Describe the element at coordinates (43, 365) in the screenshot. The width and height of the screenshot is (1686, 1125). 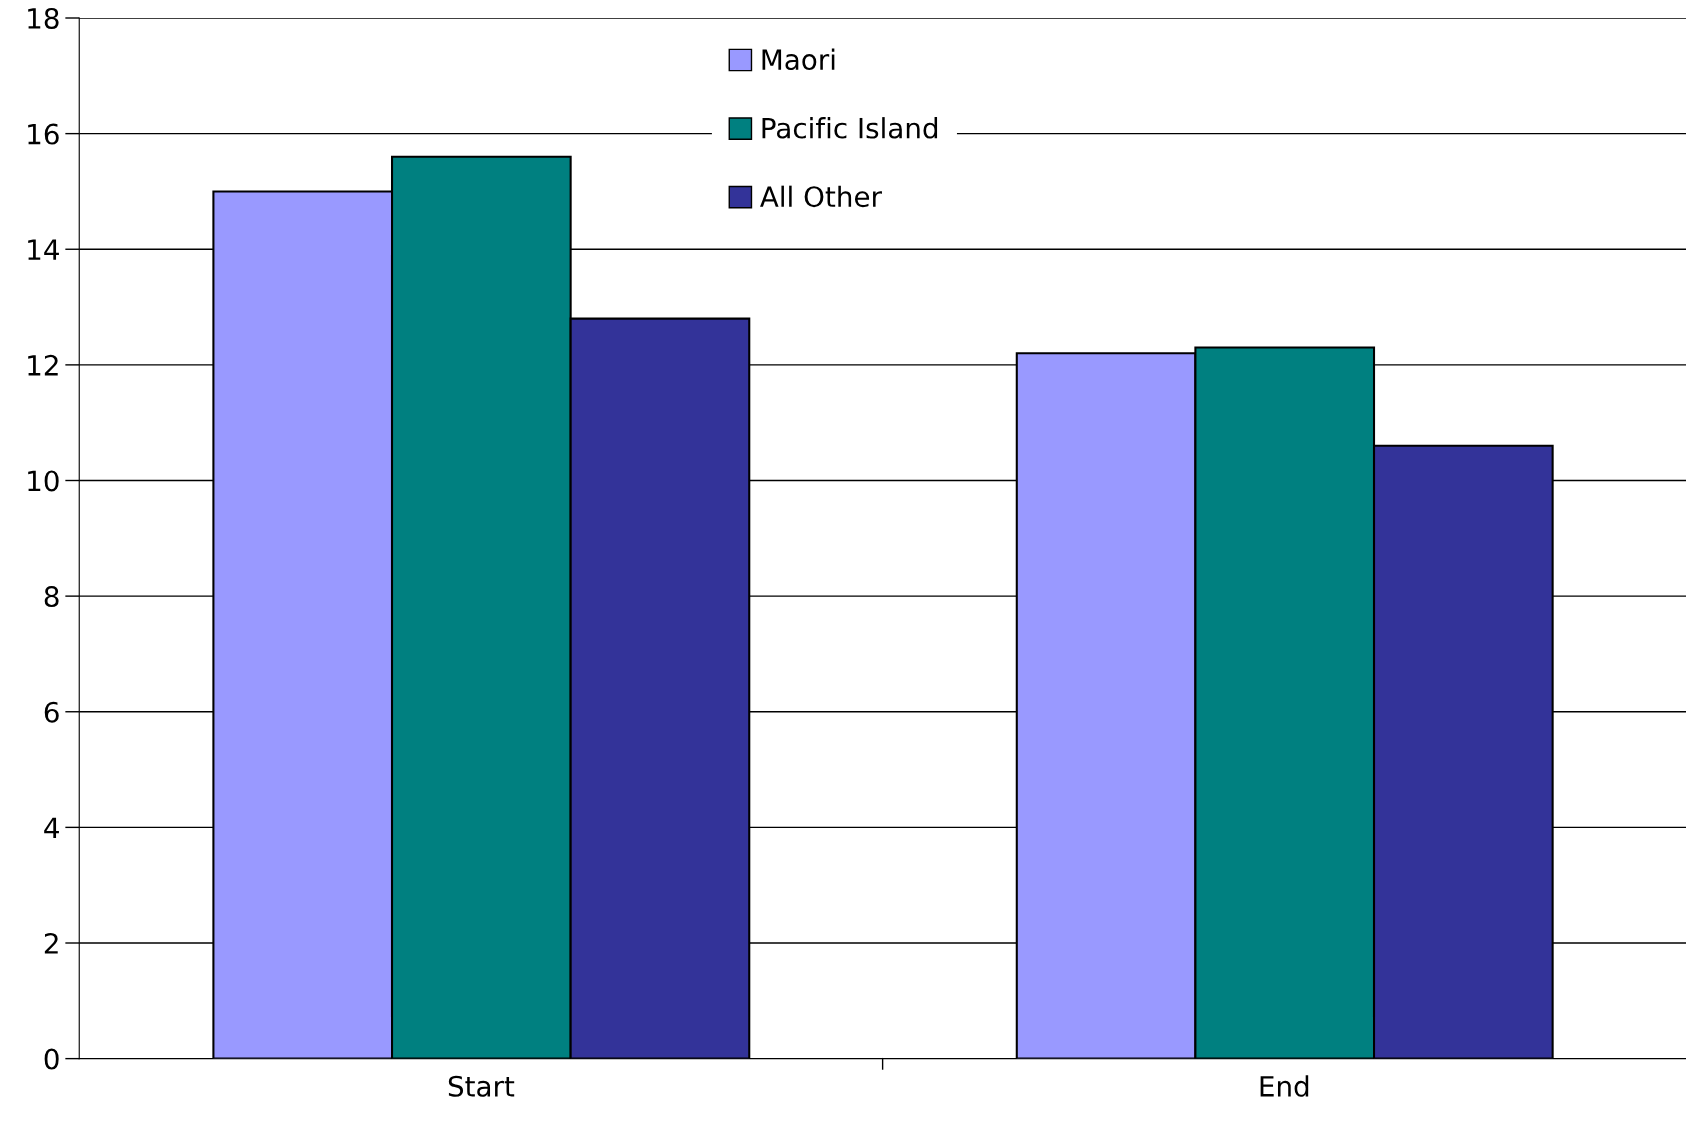
I see `y-tick-label: 12` at that location.